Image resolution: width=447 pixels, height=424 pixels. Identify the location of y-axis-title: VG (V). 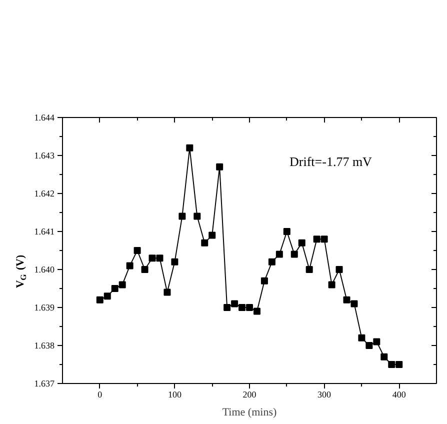
(21, 271).